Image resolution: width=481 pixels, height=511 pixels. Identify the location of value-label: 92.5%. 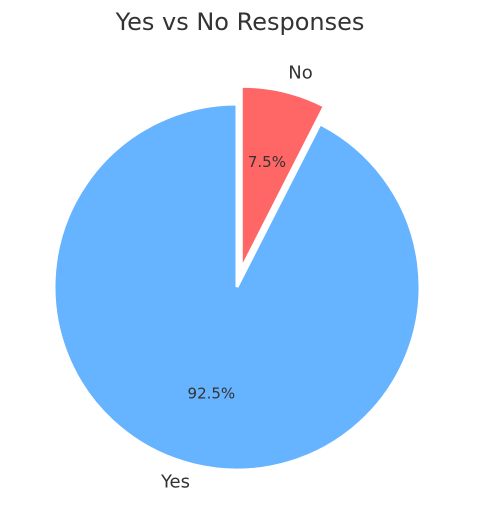
(212, 393).